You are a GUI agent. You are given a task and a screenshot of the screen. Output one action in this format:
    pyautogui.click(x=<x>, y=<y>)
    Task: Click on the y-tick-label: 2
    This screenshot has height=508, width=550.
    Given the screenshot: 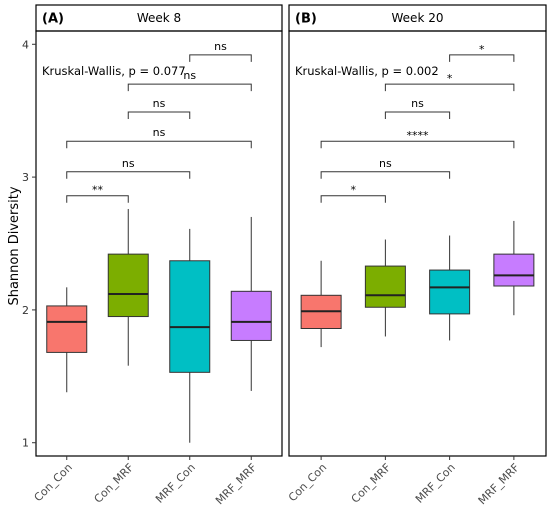 What is the action you would take?
    pyautogui.click(x=25, y=310)
    